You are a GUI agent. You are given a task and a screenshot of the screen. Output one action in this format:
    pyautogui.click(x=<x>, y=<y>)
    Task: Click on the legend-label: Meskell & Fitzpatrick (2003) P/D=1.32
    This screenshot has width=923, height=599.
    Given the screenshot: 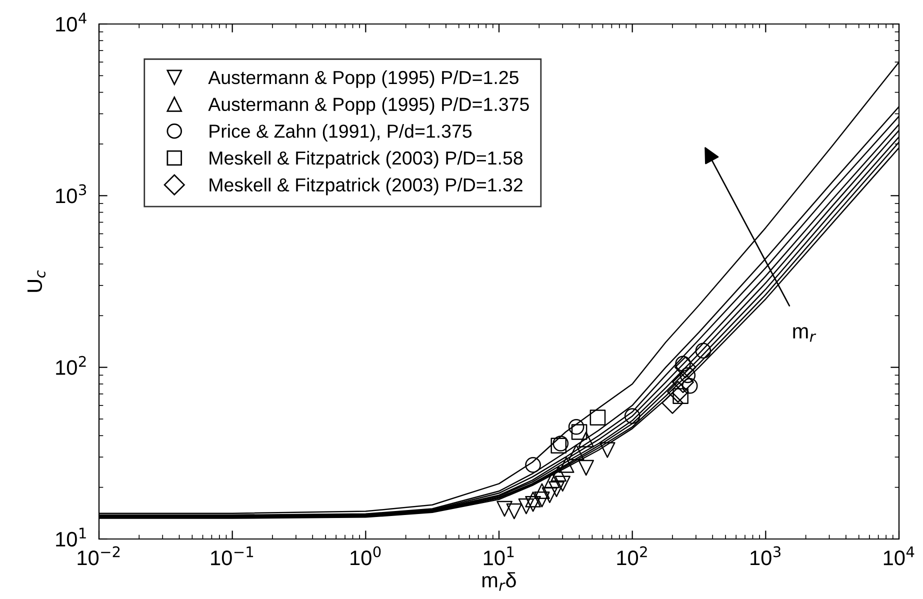 What is the action you would take?
    pyautogui.click(x=366, y=187)
    